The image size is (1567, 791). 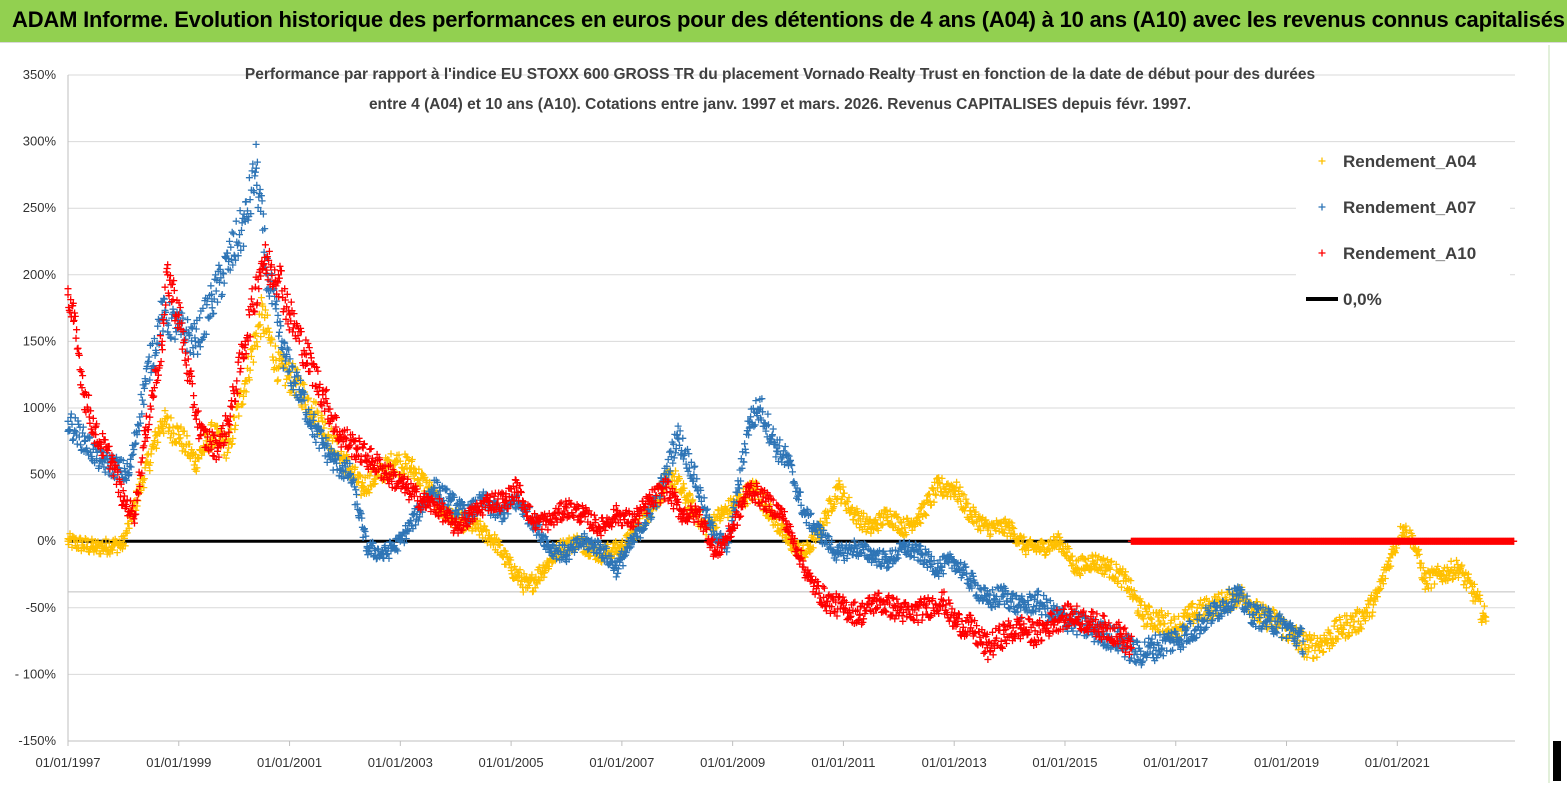 What do you see at coordinates (36, 673) in the screenshot?
I see `y-tick-label: - 100%` at bounding box center [36, 673].